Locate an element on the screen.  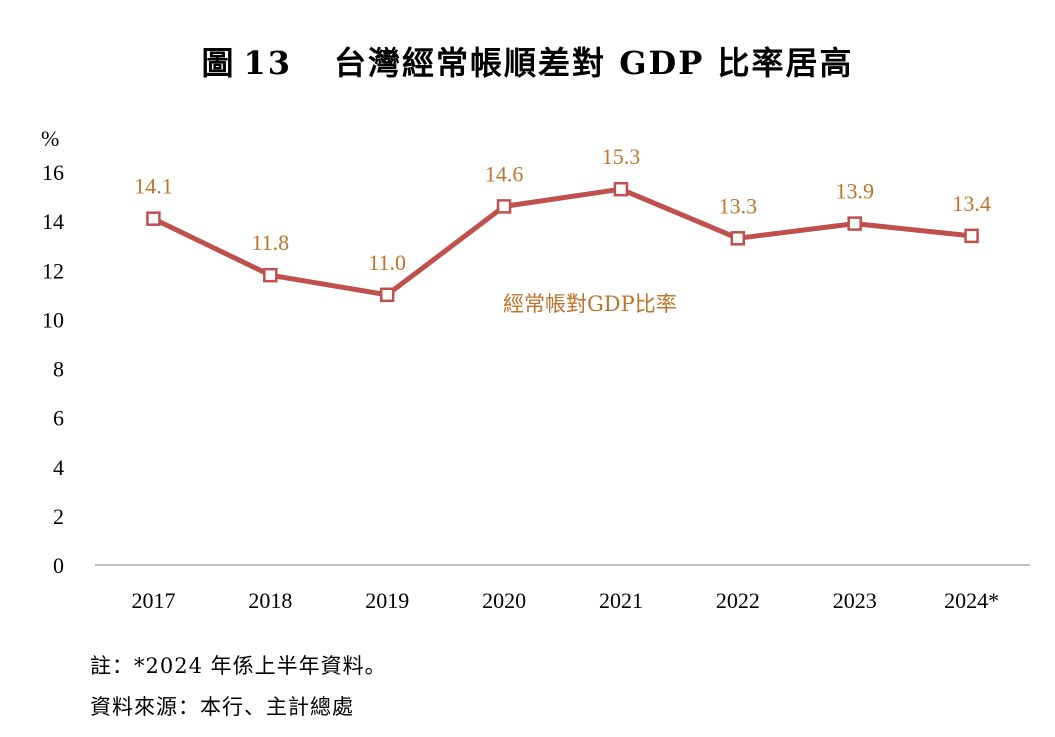
y-tick-label: 2 is located at coordinates (58, 516).